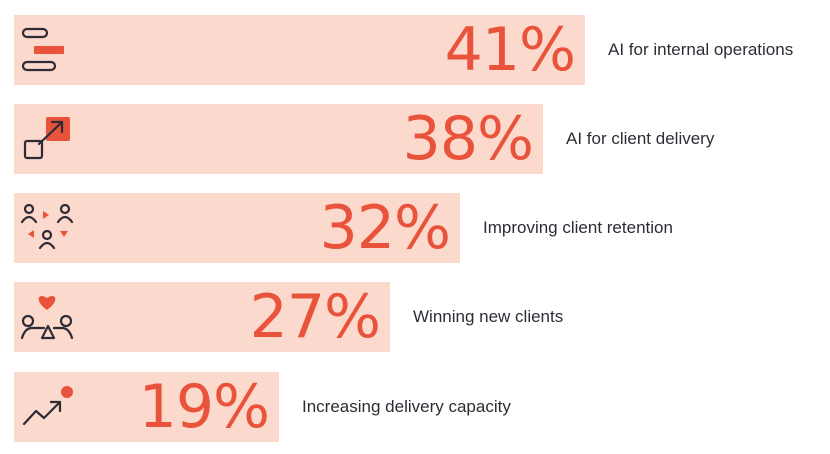  I want to click on category-label: AI for client delivery, so click(640, 138).